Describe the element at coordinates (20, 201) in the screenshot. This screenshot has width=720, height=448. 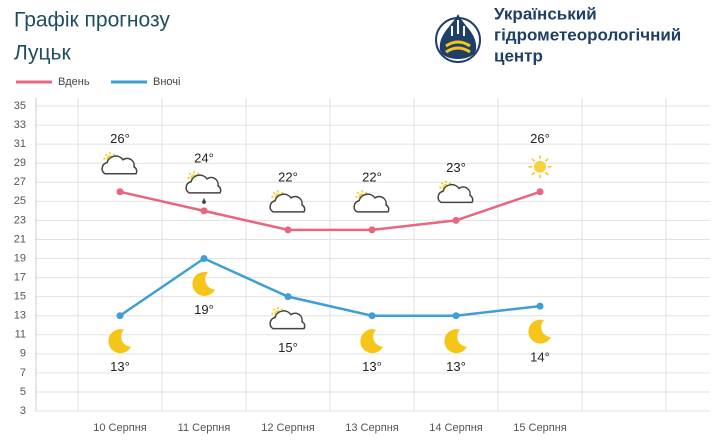
I see `y-tick-label: 25` at that location.